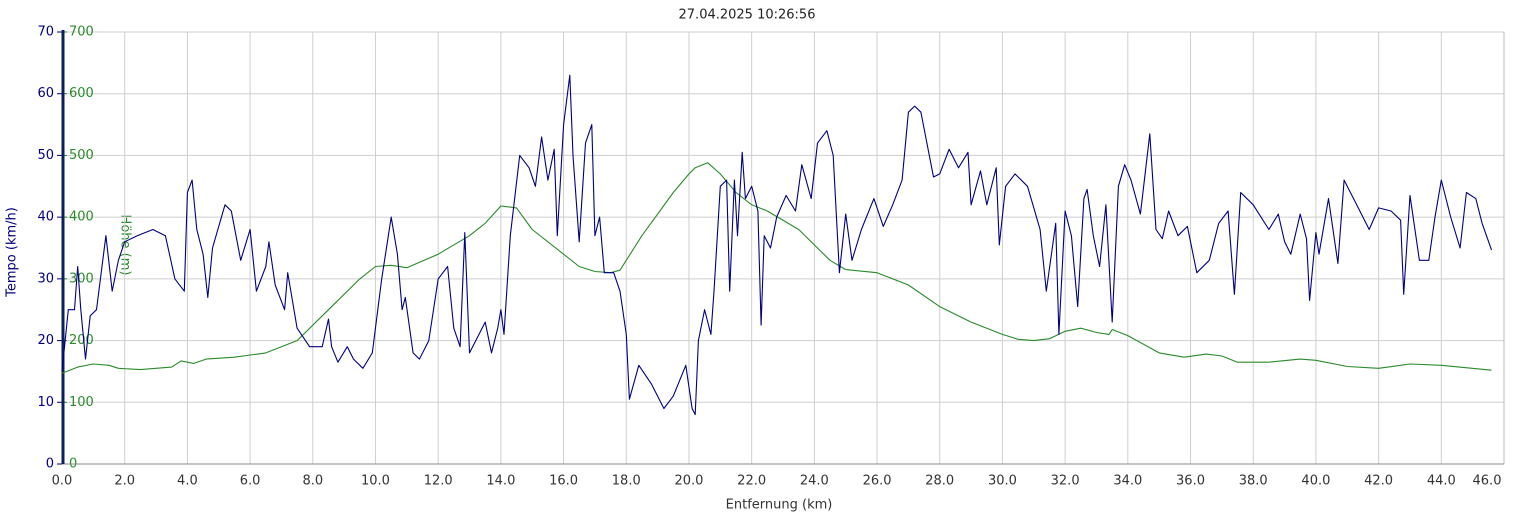 Image resolution: width=1513 pixels, height=516 pixels. What do you see at coordinates (45, 278) in the screenshot?
I see `y-tick-label: 30` at bounding box center [45, 278].